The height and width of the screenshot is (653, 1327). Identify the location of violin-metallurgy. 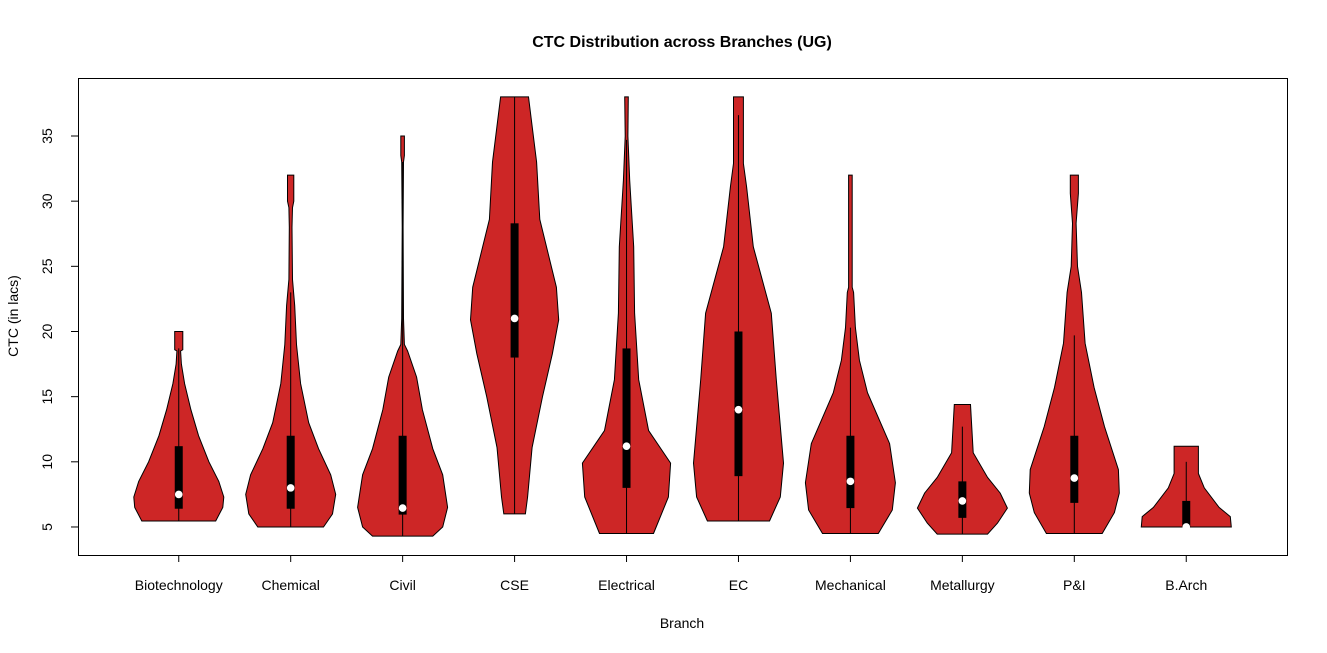
(962, 469).